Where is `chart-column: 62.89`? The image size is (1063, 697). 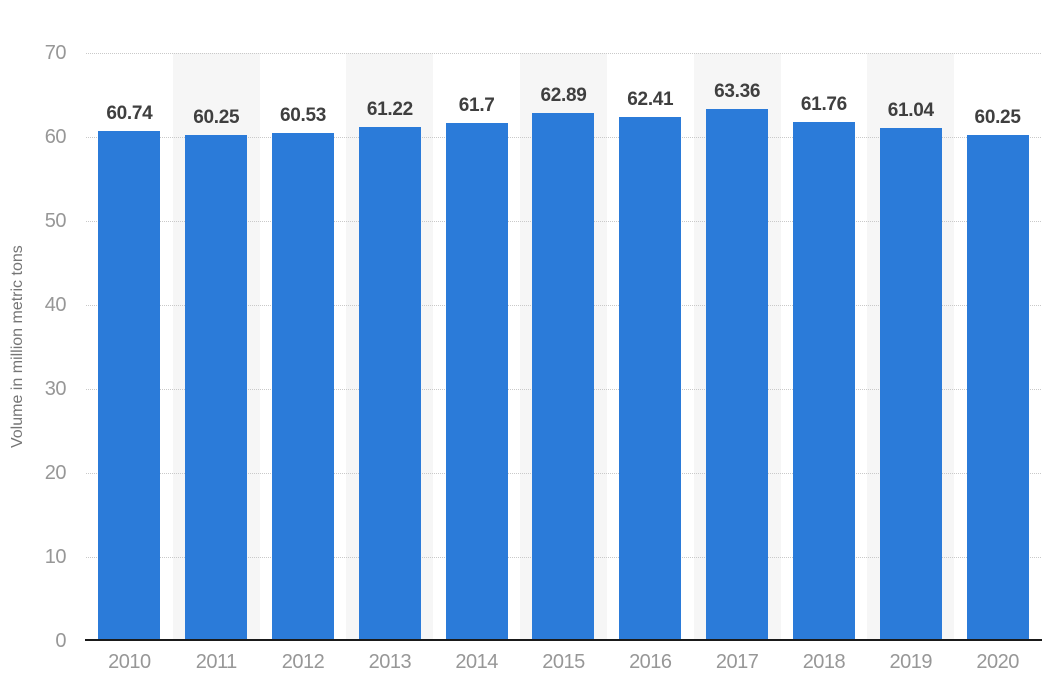 chart-column: 62.89 is located at coordinates (563, 347).